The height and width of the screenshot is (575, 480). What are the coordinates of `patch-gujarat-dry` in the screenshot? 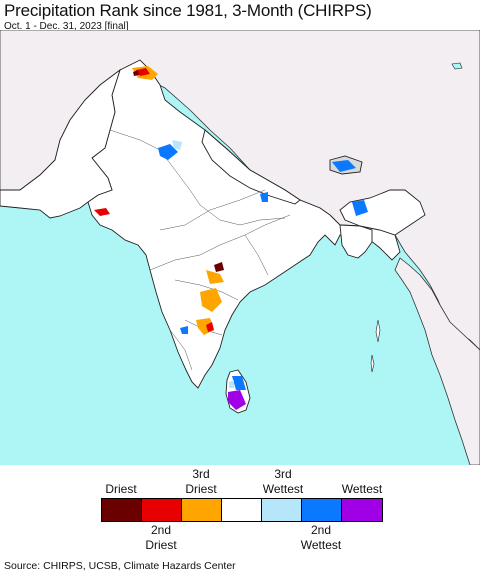 It's located at (102, 212).